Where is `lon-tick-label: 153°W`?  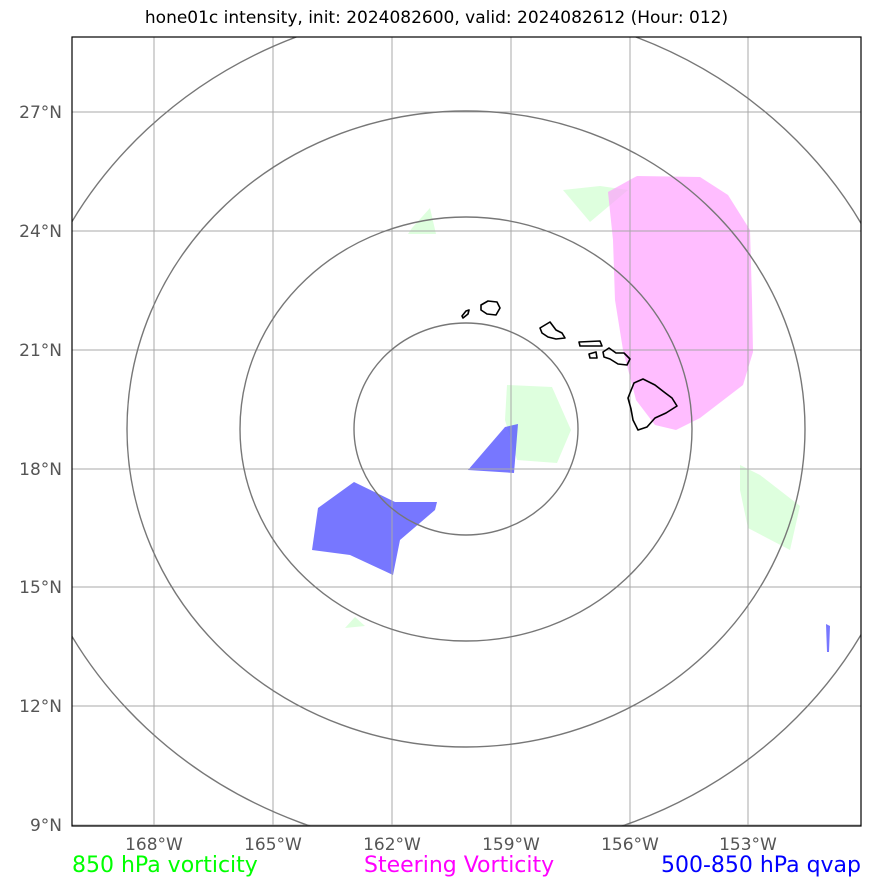
lon-tick-label: 153°W is located at coordinates (748, 842).